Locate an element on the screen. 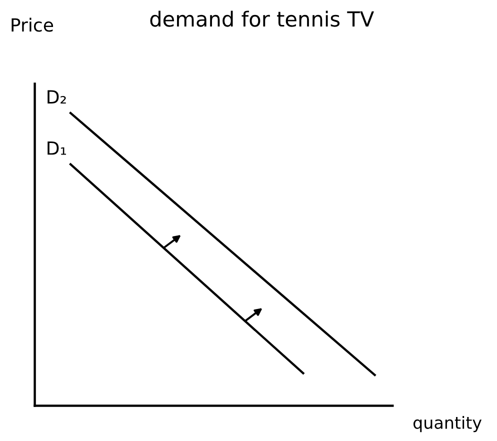 The image size is (497, 441). chart-title: demand for tennis TV is located at coordinates (262, 18).